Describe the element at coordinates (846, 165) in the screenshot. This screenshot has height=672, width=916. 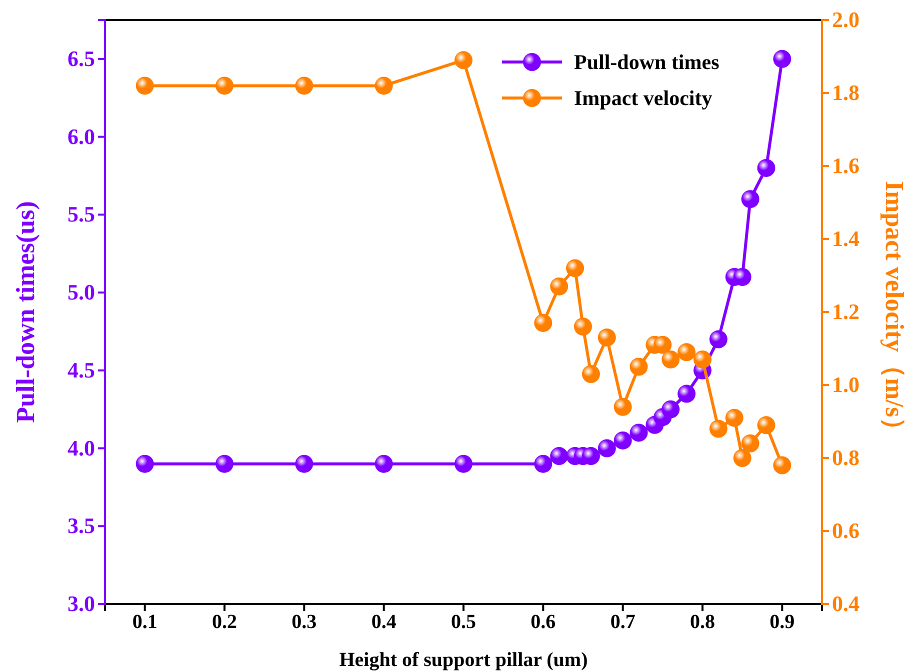
I see `y2-tick-label: 1.6` at that location.